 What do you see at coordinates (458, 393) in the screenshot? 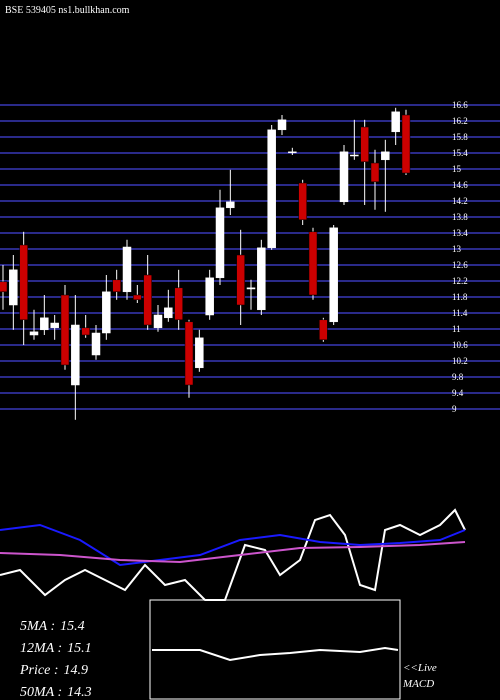
I see `y-tick-label: 9.4` at bounding box center [458, 393].